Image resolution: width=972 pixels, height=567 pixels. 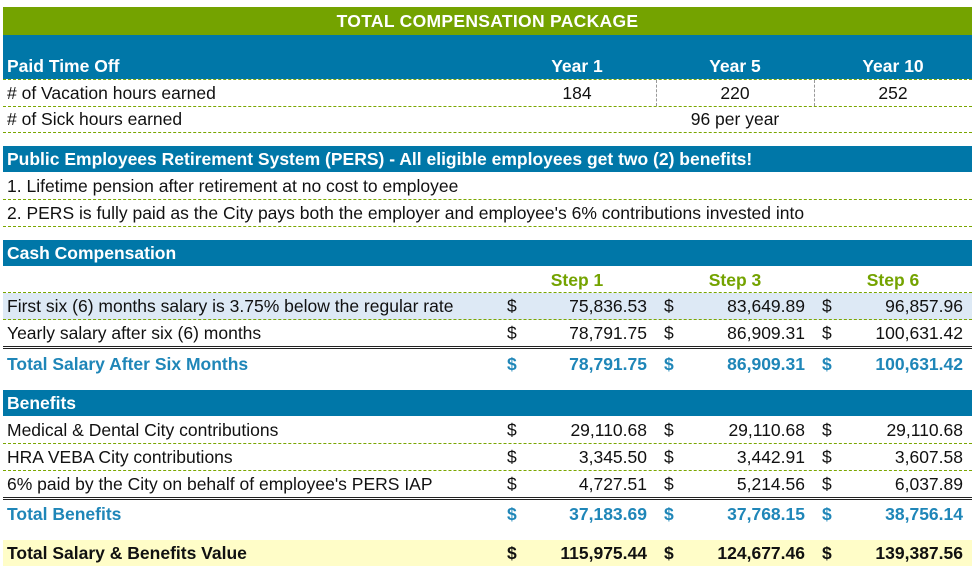 I want to click on sick-value: 96 per year, so click(x=735, y=119).